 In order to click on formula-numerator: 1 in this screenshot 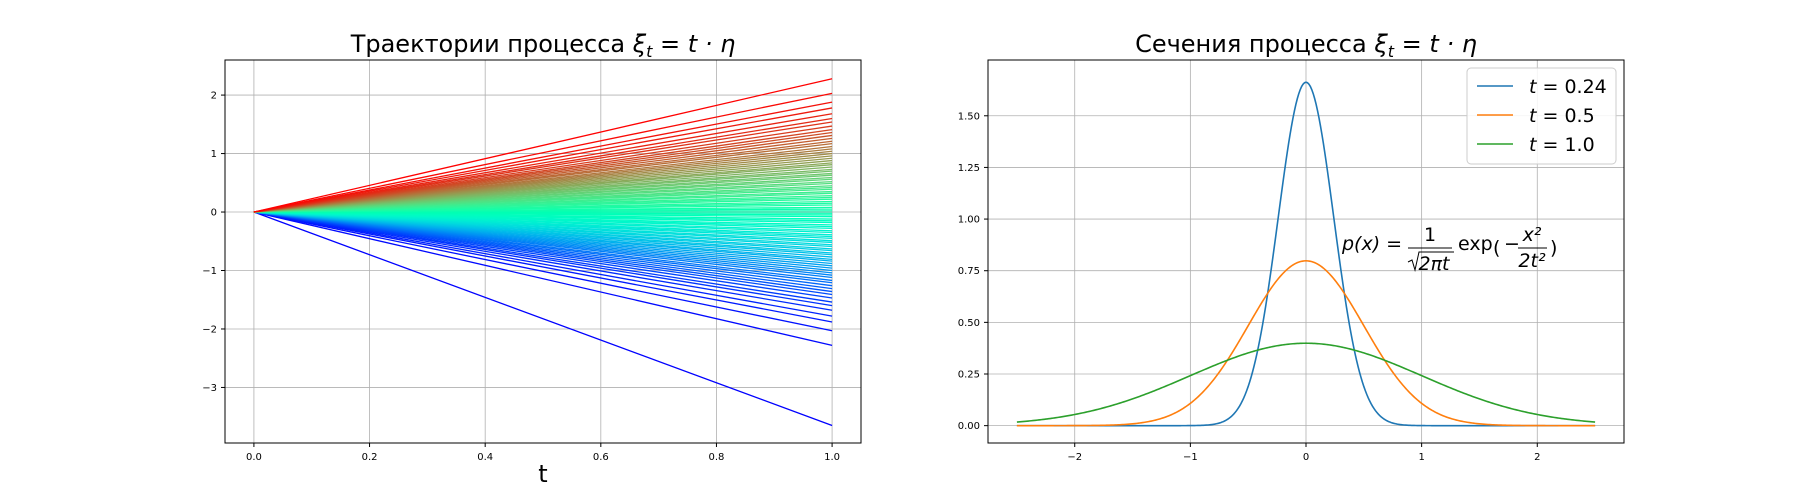, I will do `click(1430, 235)`.